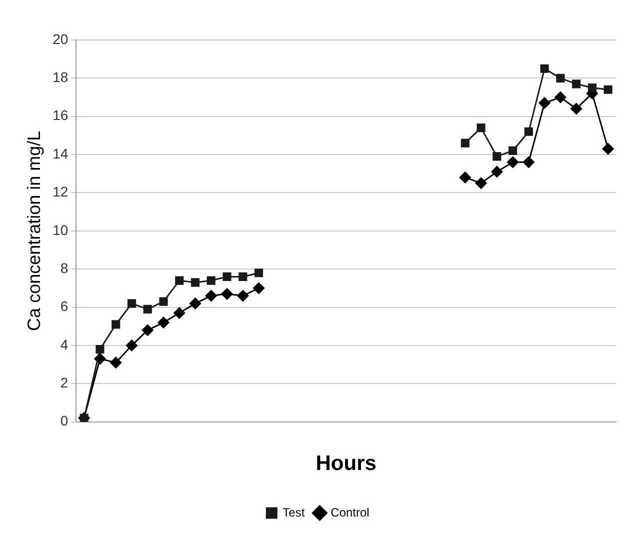 The width and height of the screenshot is (626, 539). I want to click on y-tick-label: 8, so click(64, 268).